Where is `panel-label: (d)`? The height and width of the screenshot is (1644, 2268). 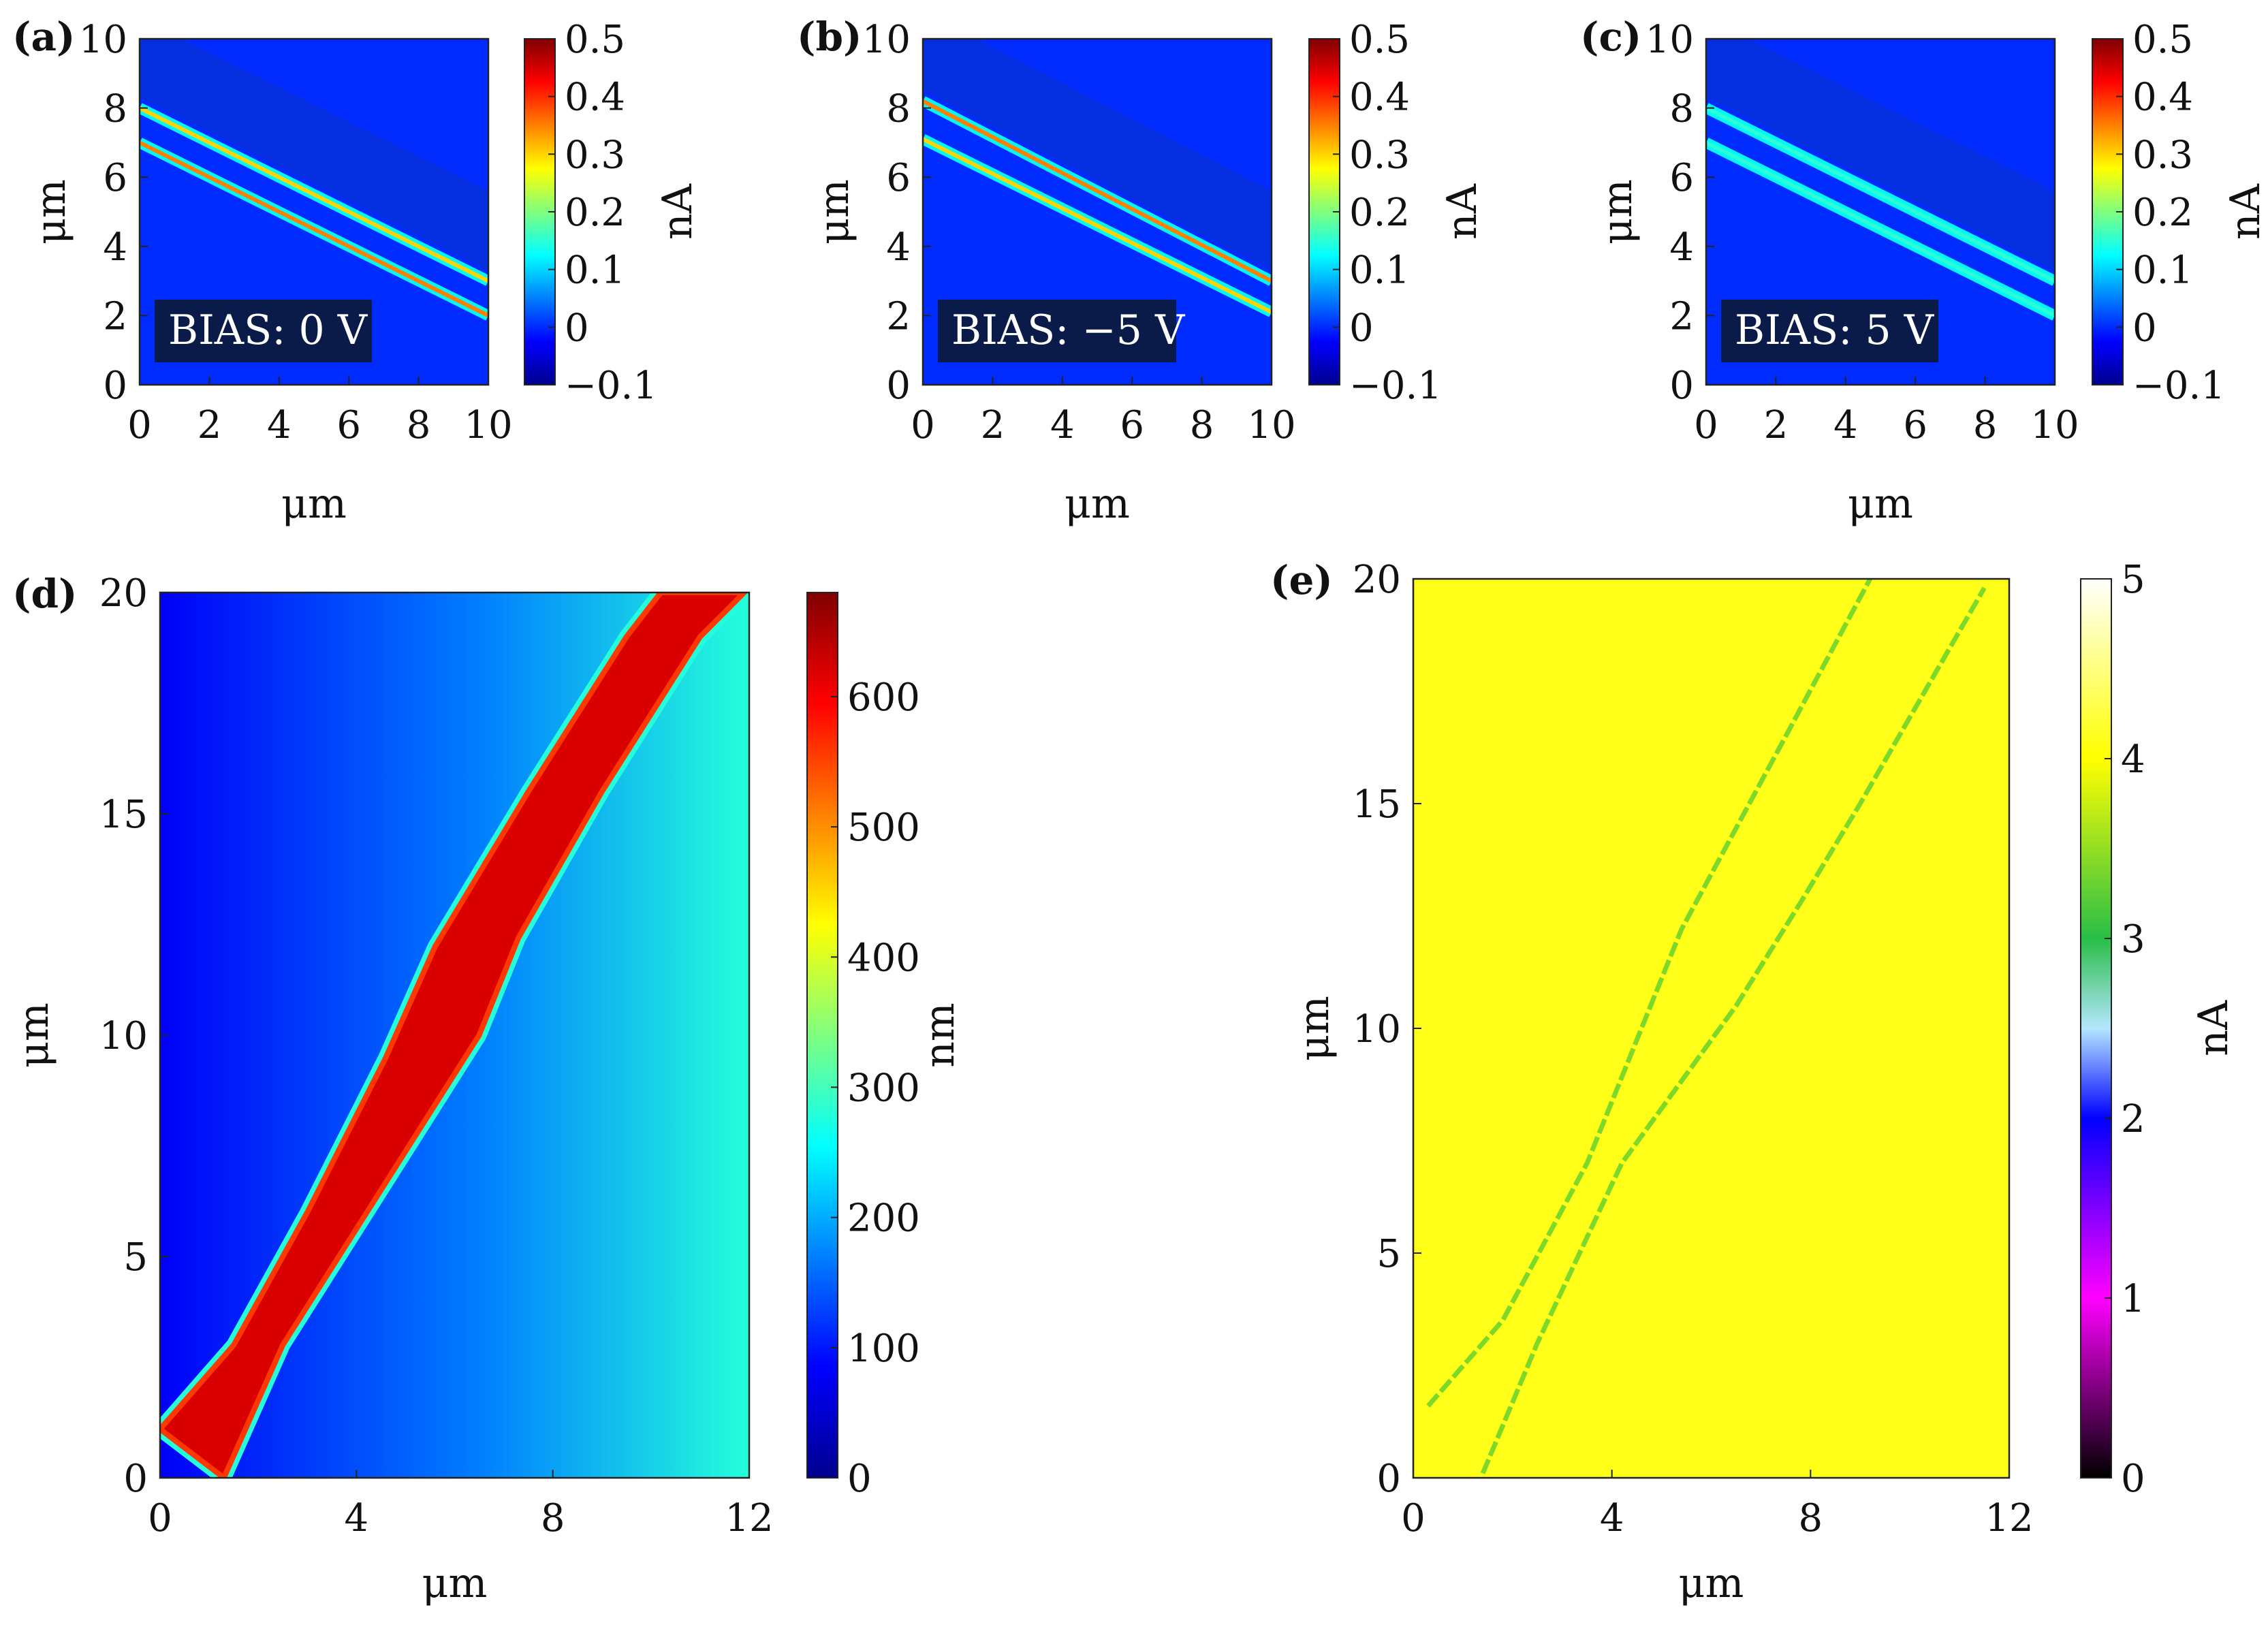 panel-label: (d) is located at coordinates (44, 594).